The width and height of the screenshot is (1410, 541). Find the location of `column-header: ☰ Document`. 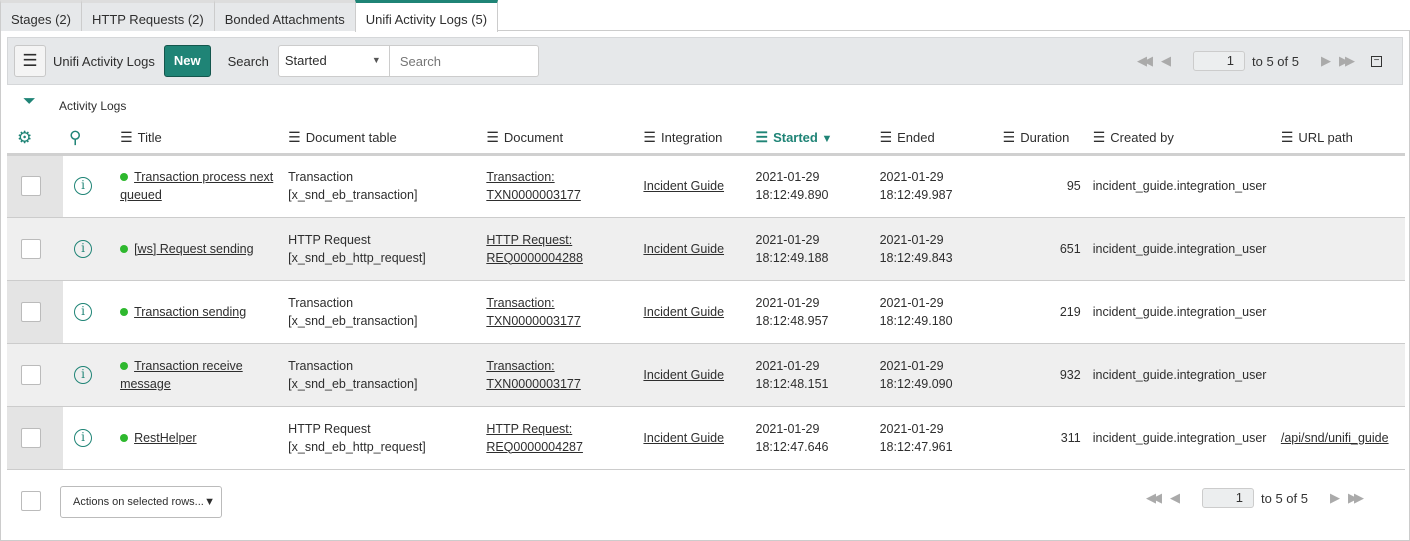

column-header: ☰ Document is located at coordinates (565, 139).